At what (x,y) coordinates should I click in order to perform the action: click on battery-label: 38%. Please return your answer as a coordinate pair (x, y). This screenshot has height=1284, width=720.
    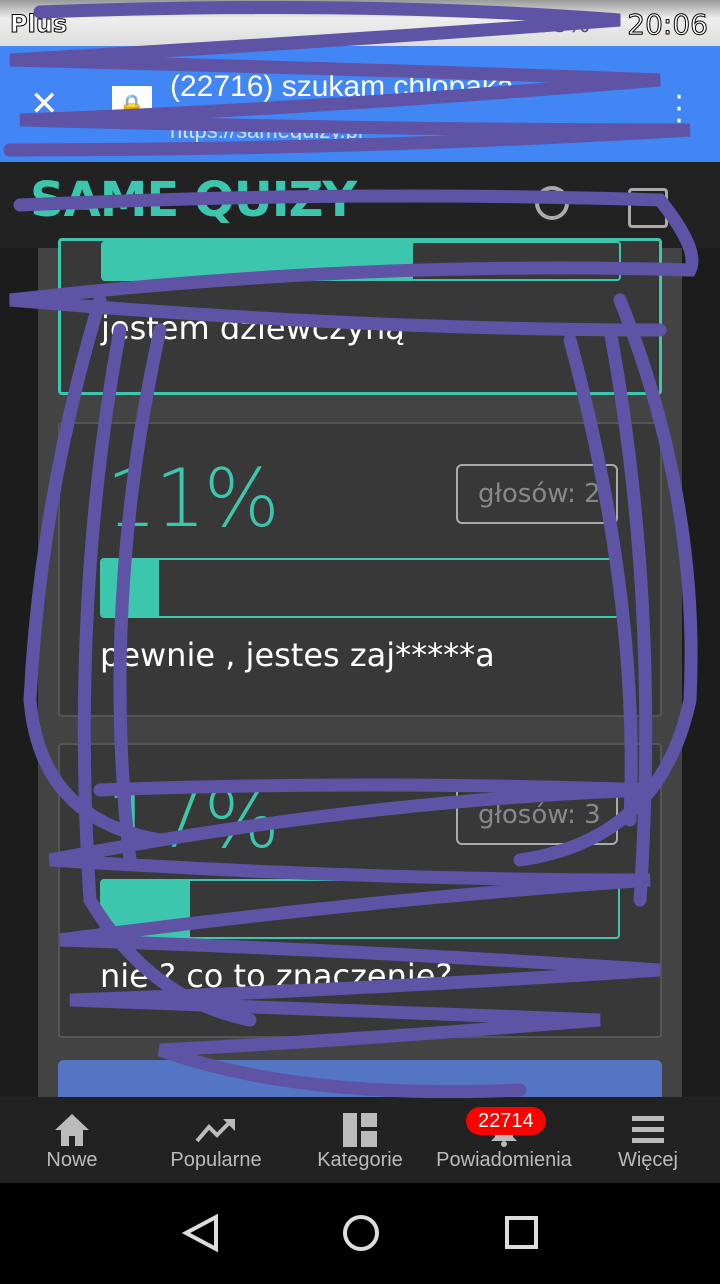
    Looking at the image, I should click on (563, 24).